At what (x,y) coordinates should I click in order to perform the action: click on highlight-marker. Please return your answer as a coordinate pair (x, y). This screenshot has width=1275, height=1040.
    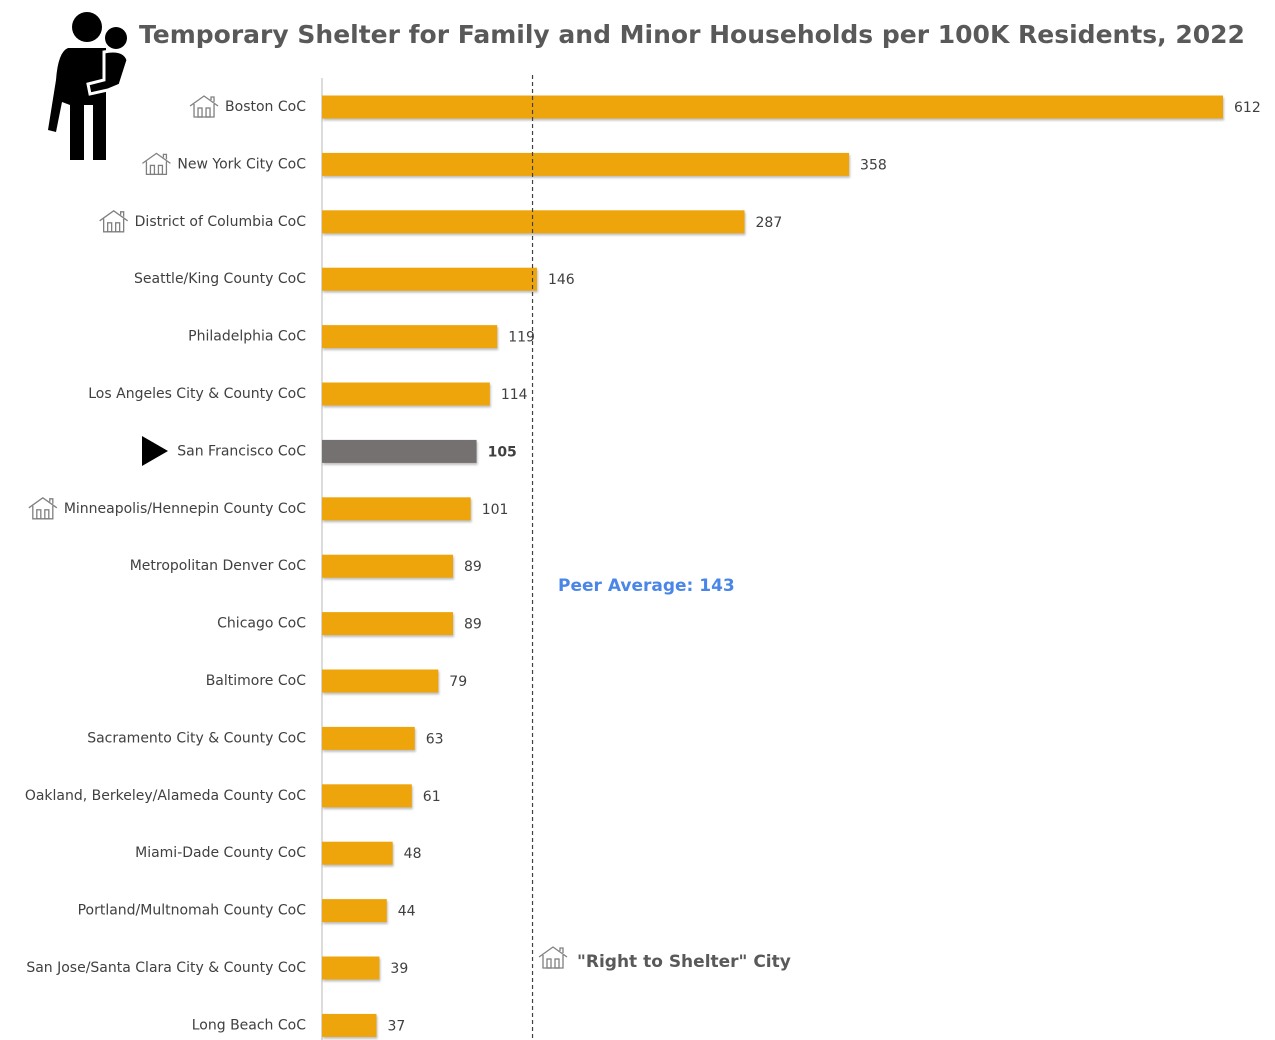
    Looking at the image, I should click on (155, 451).